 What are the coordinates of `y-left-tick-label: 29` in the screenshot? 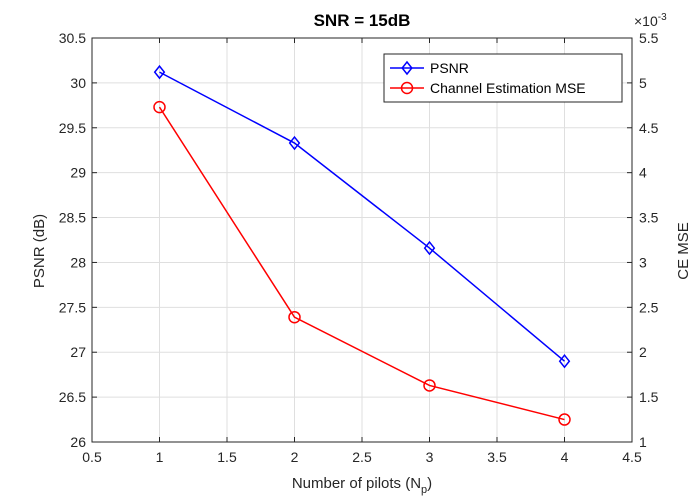 It's located at (78, 173).